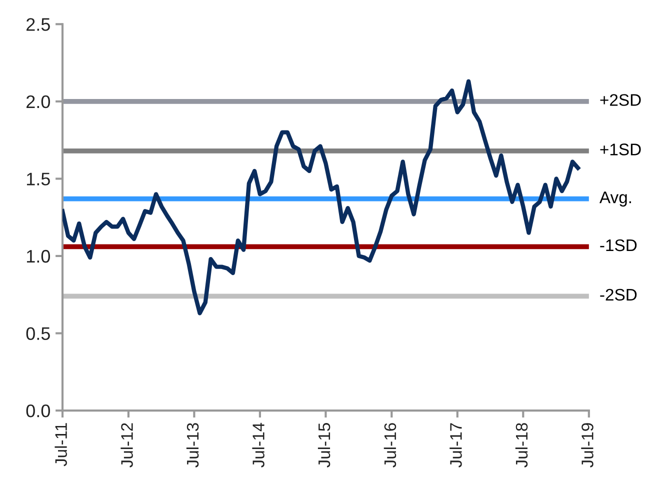 Image resolution: width=658 pixels, height=483 pixels. I want to click on y-tick-label: 0.5, so click(38, 333).